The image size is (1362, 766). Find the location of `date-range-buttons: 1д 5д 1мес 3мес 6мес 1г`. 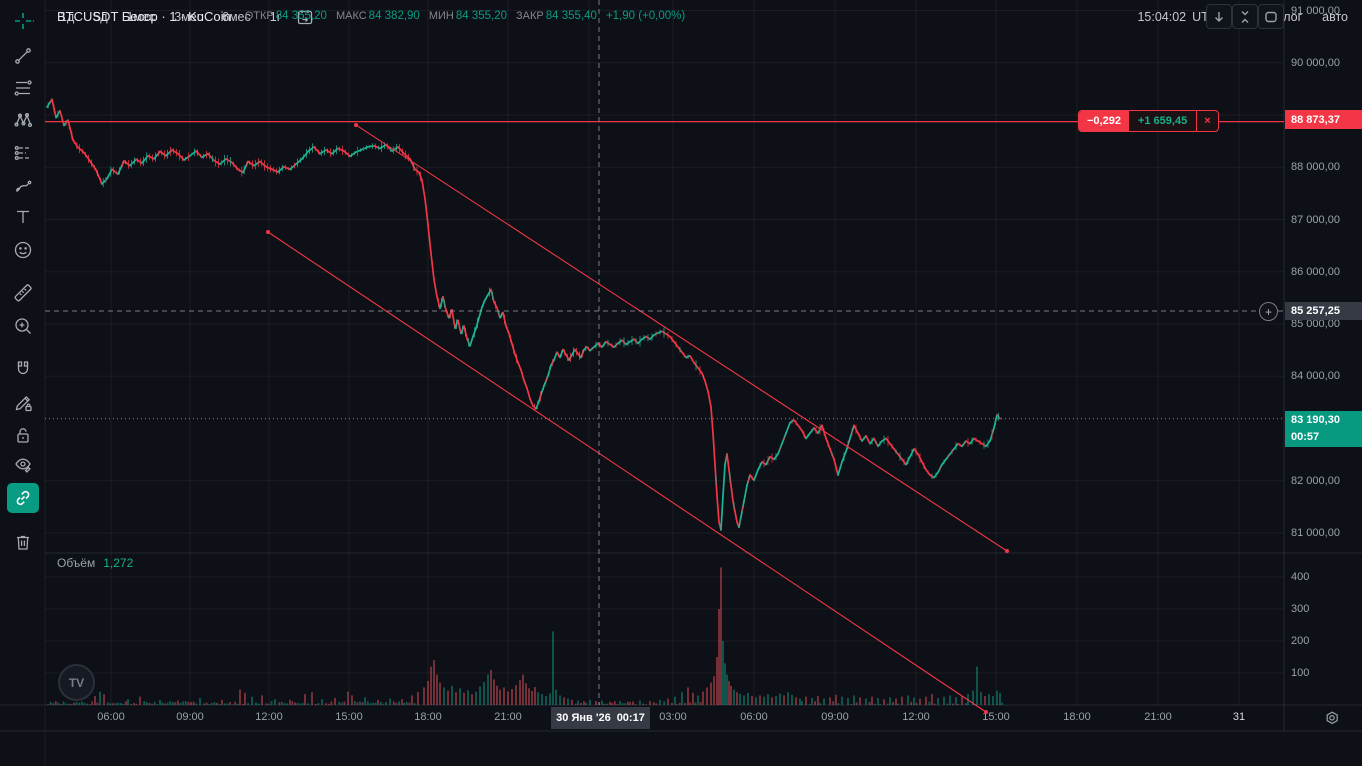

date-range-buttons: 1д 5д 1мес 3мес 6мес 1г is located at coordinates (140, 17).